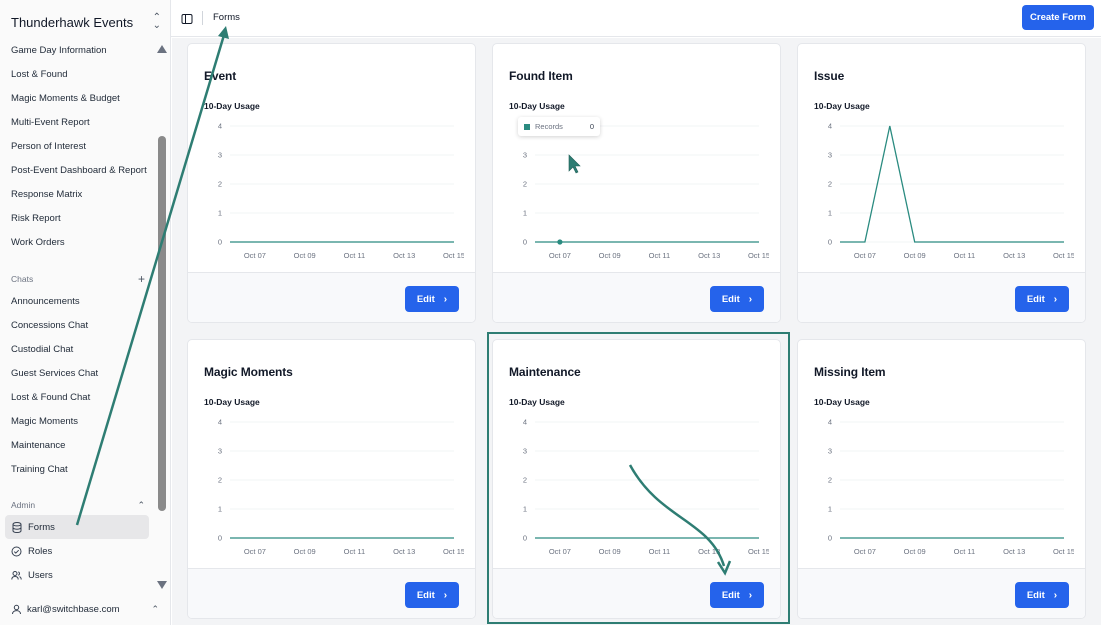 The height and width of the screenshot is (625, 1101). I want to click on sidebar-item: Game Day Information, so click(59, 50).